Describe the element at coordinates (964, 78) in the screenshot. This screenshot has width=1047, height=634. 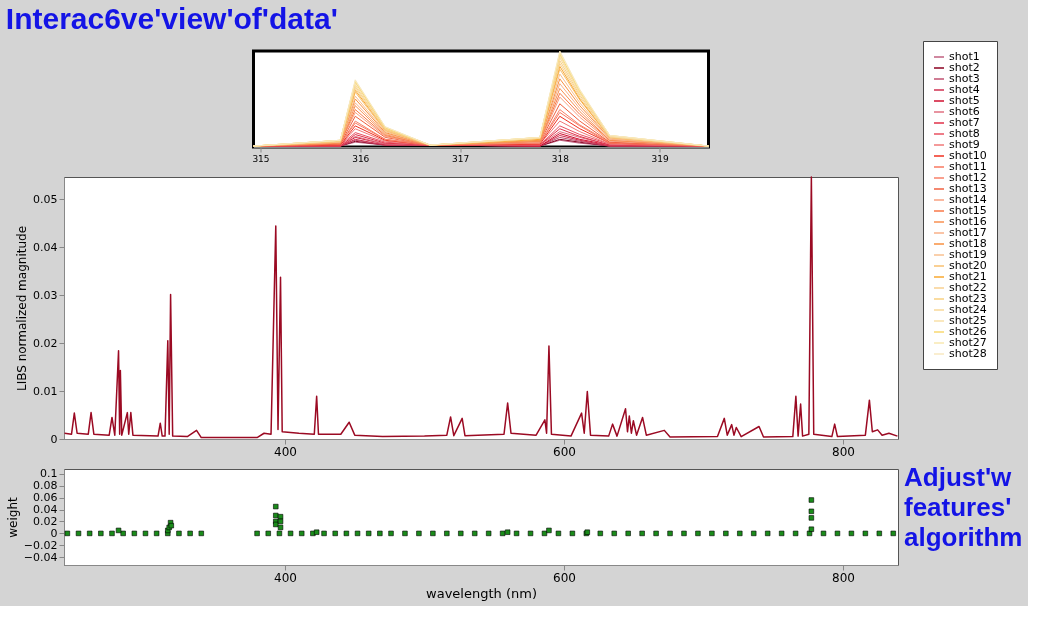
I see `legend-label: shot3` at that location.